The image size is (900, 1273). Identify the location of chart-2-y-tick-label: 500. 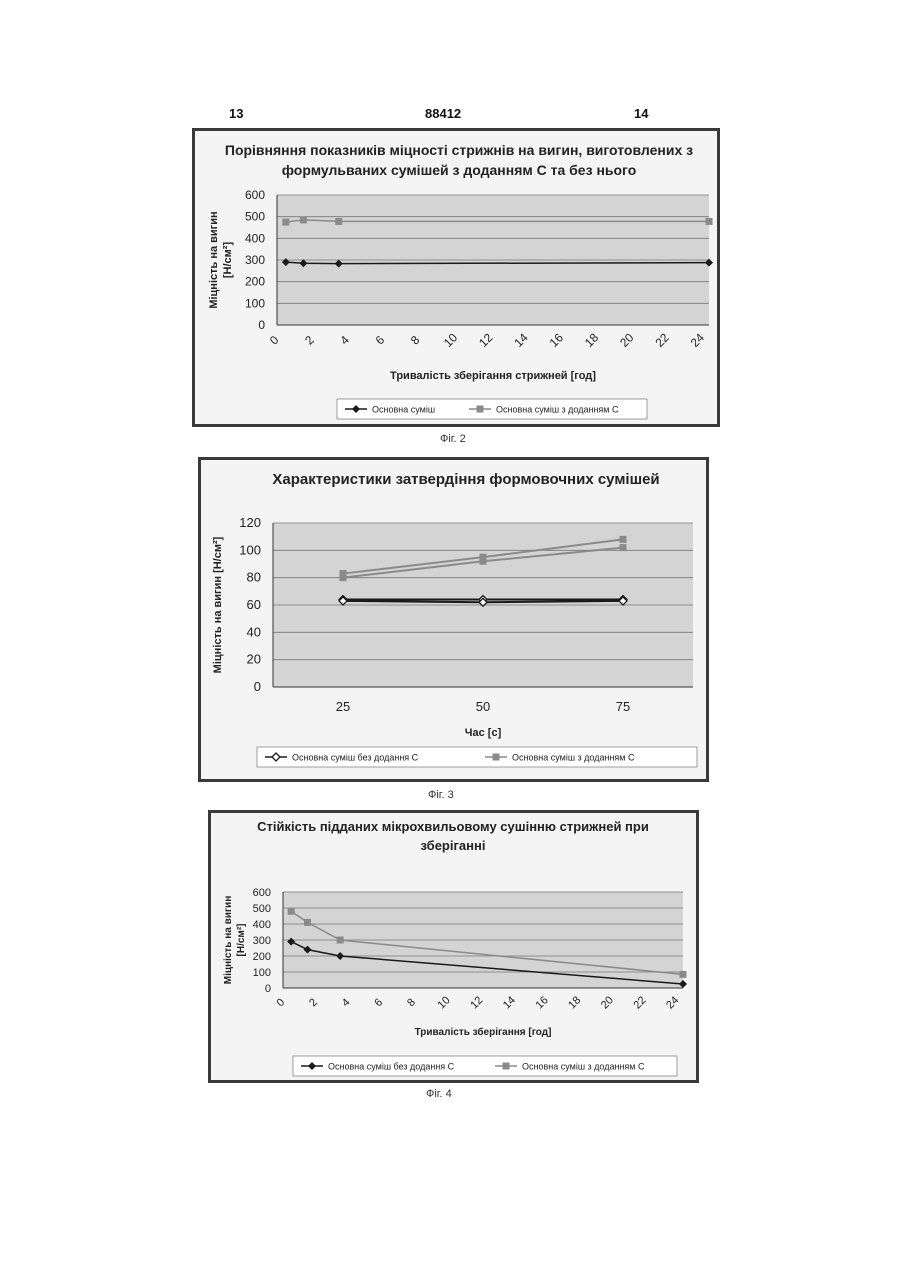
(255, 217).